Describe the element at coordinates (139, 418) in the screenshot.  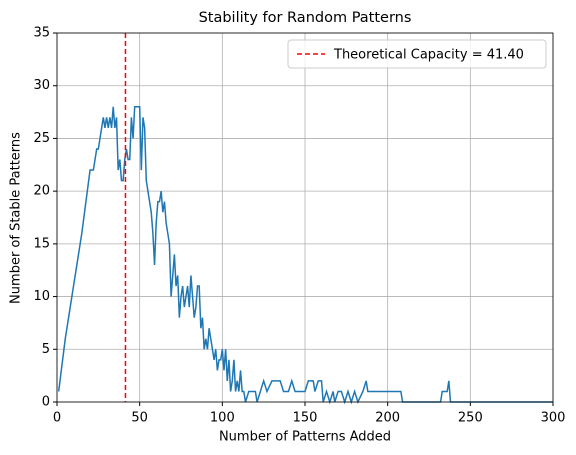
I see `x-tick-label: 50` at that location.